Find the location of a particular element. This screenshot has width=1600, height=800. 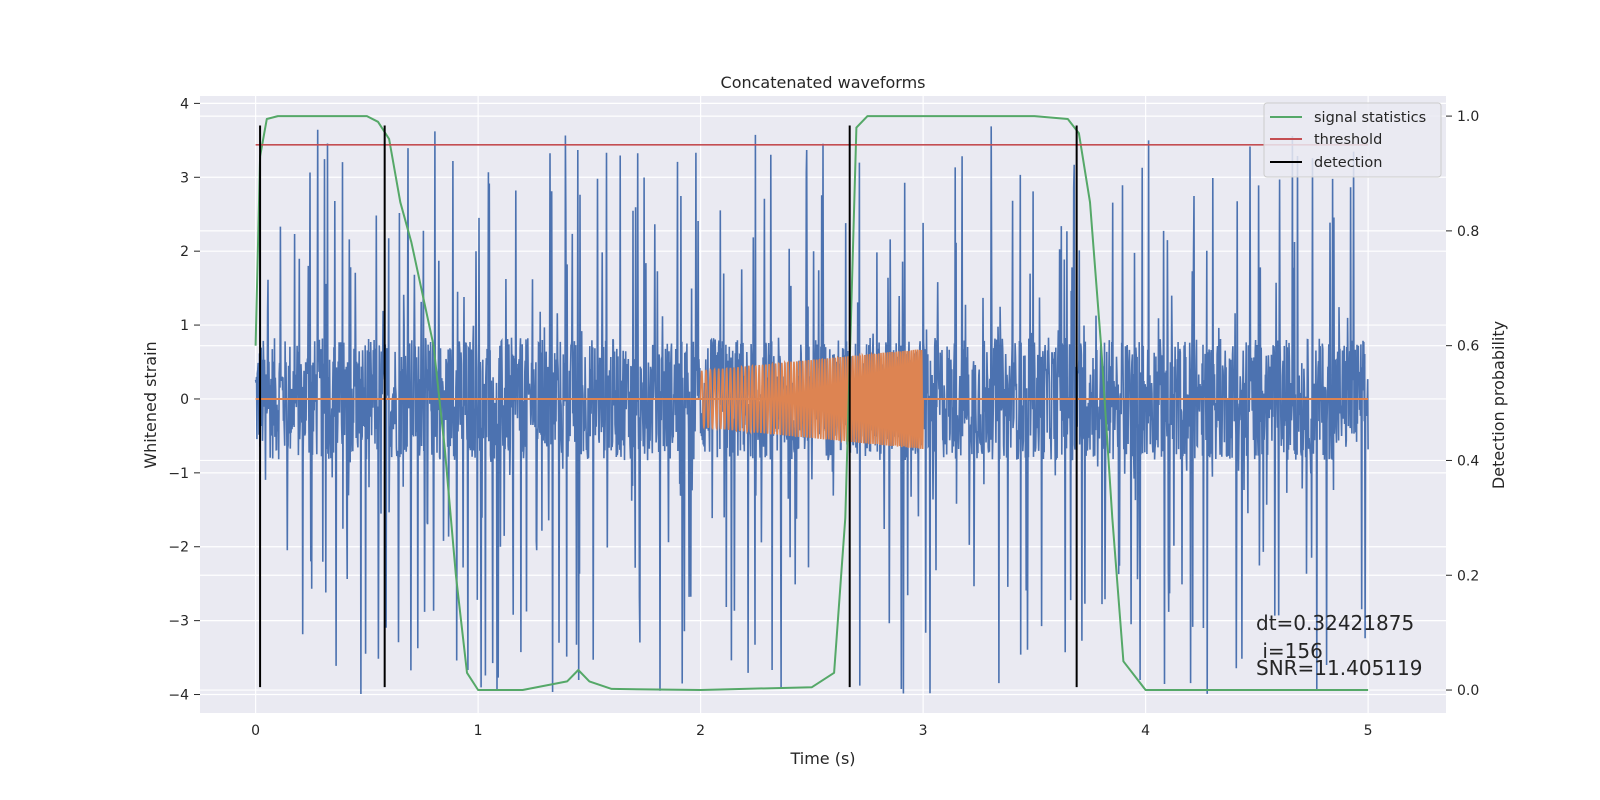

legend-label-signal-statistics: signal statistics is located at coordinates (1370, 118).